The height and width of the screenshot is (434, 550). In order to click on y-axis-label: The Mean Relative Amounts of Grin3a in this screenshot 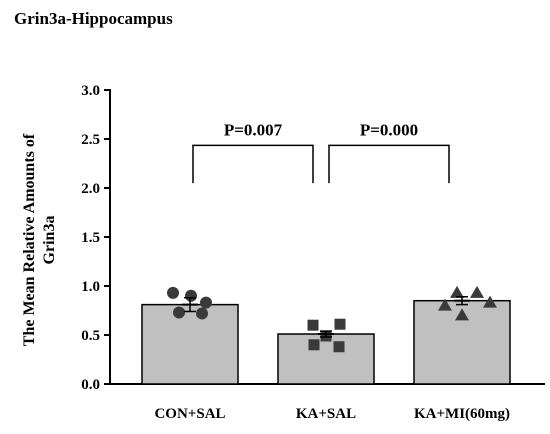, I will do `click(39, 239)`.